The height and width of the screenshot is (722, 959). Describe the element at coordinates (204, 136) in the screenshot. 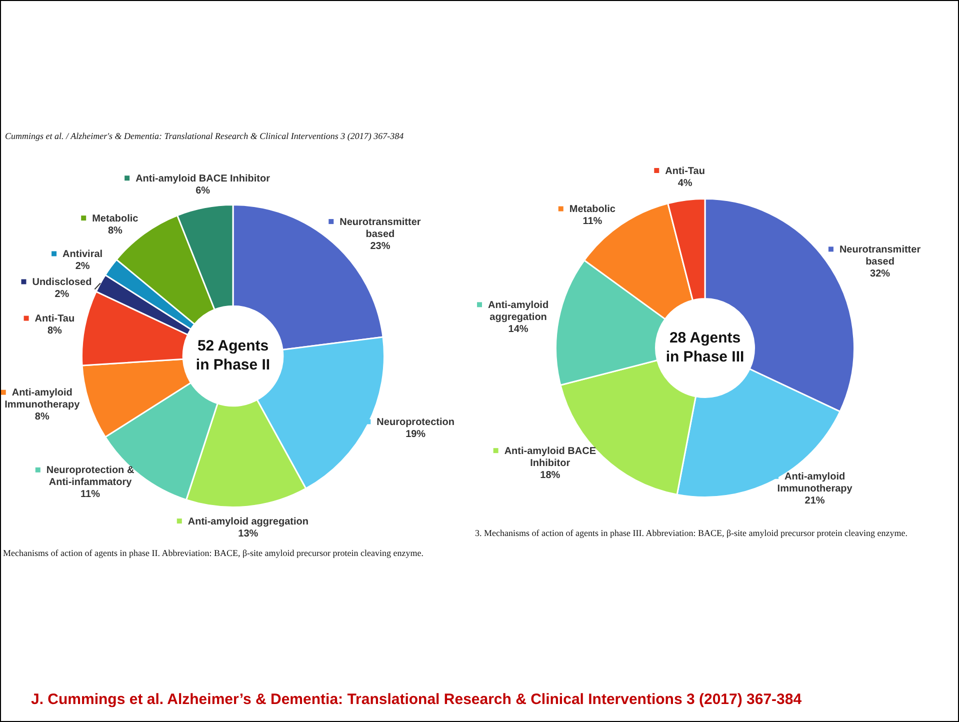

I see `text: Cummings et al. / Alzheimer's & Dementia: Translational Research & Clinical Interventions 3 (2017) 367-384` at that location.